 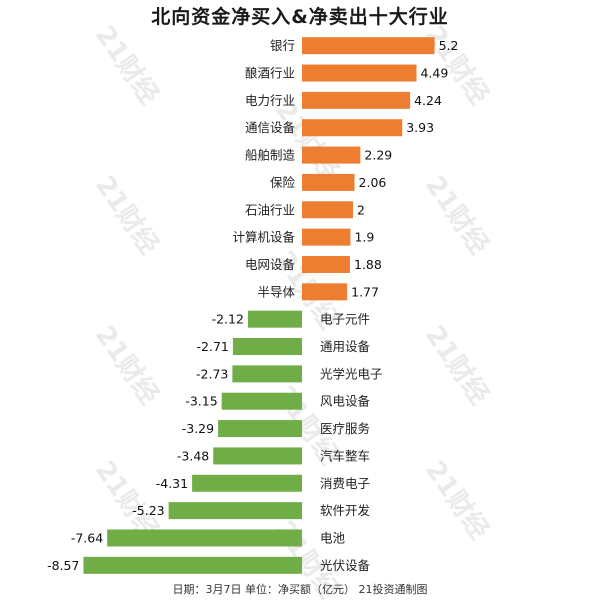 What do you see at coordinates (263, 237) in the screenshot?
I see `category-label: 计算机设备` at bounding box center [263, 237].